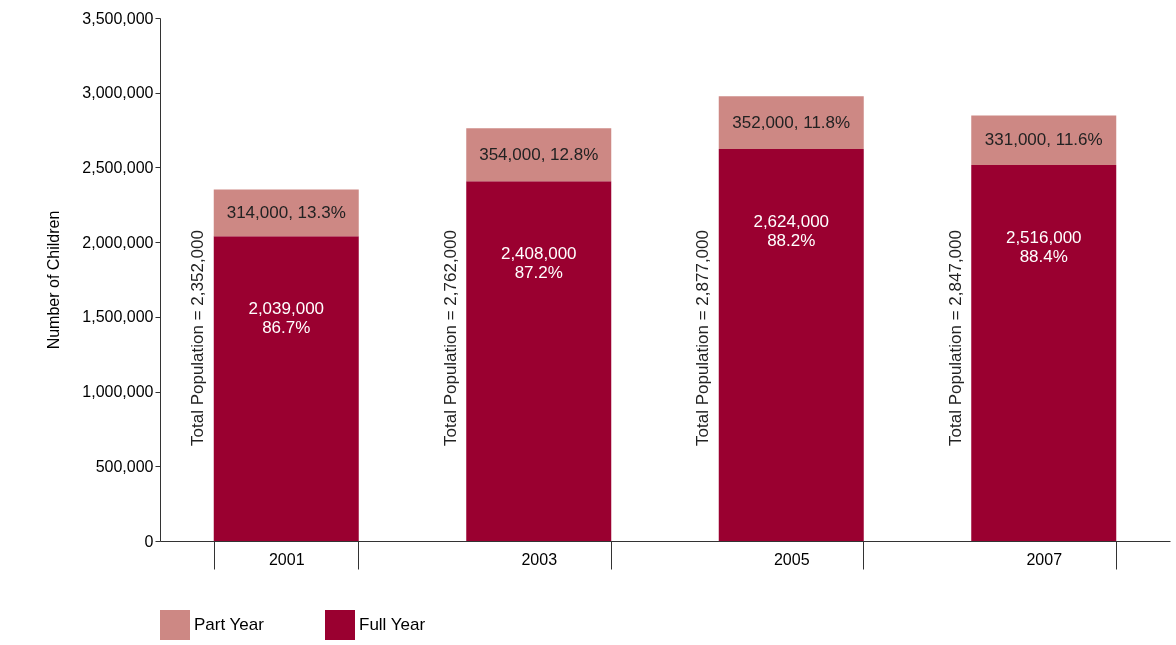  What do you see at coordinates (1043, 247) in the screenshot?
I see `data-label: 2,516,000 88.4%` at bounding box center [1043, 247].